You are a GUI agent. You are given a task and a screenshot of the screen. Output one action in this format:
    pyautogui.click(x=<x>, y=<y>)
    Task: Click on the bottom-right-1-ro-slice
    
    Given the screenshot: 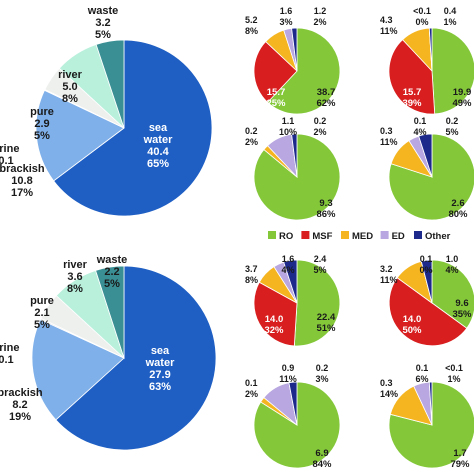 What is the action you would take?
    pyautogui.click(x=317, y=303)
    